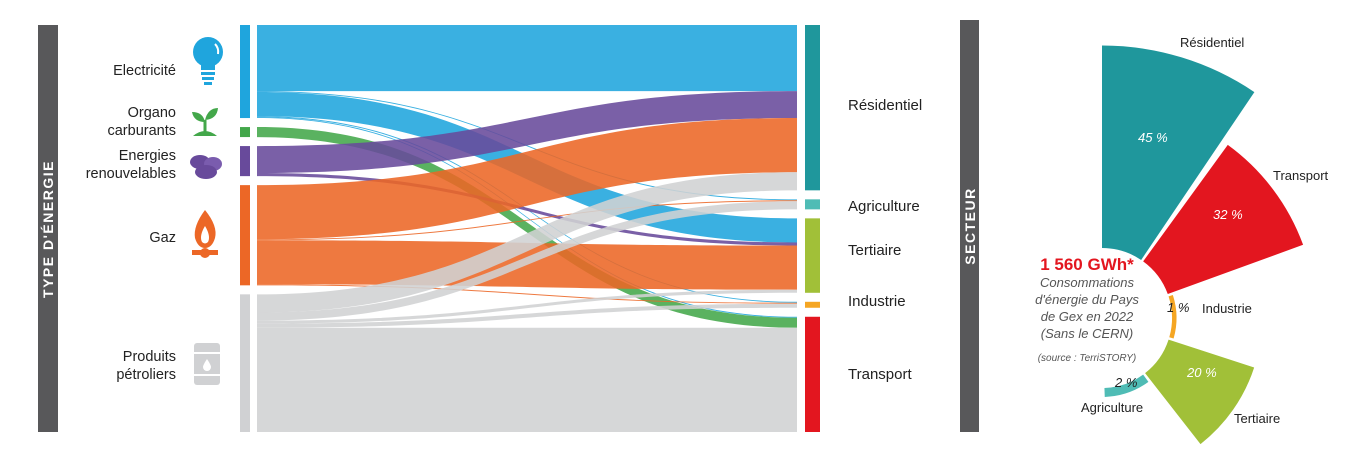 This screenshot has height=455, width=1366. Describe the element at coordinates (812, 255) in the screenshot. I see `target-node-ter` at that location.